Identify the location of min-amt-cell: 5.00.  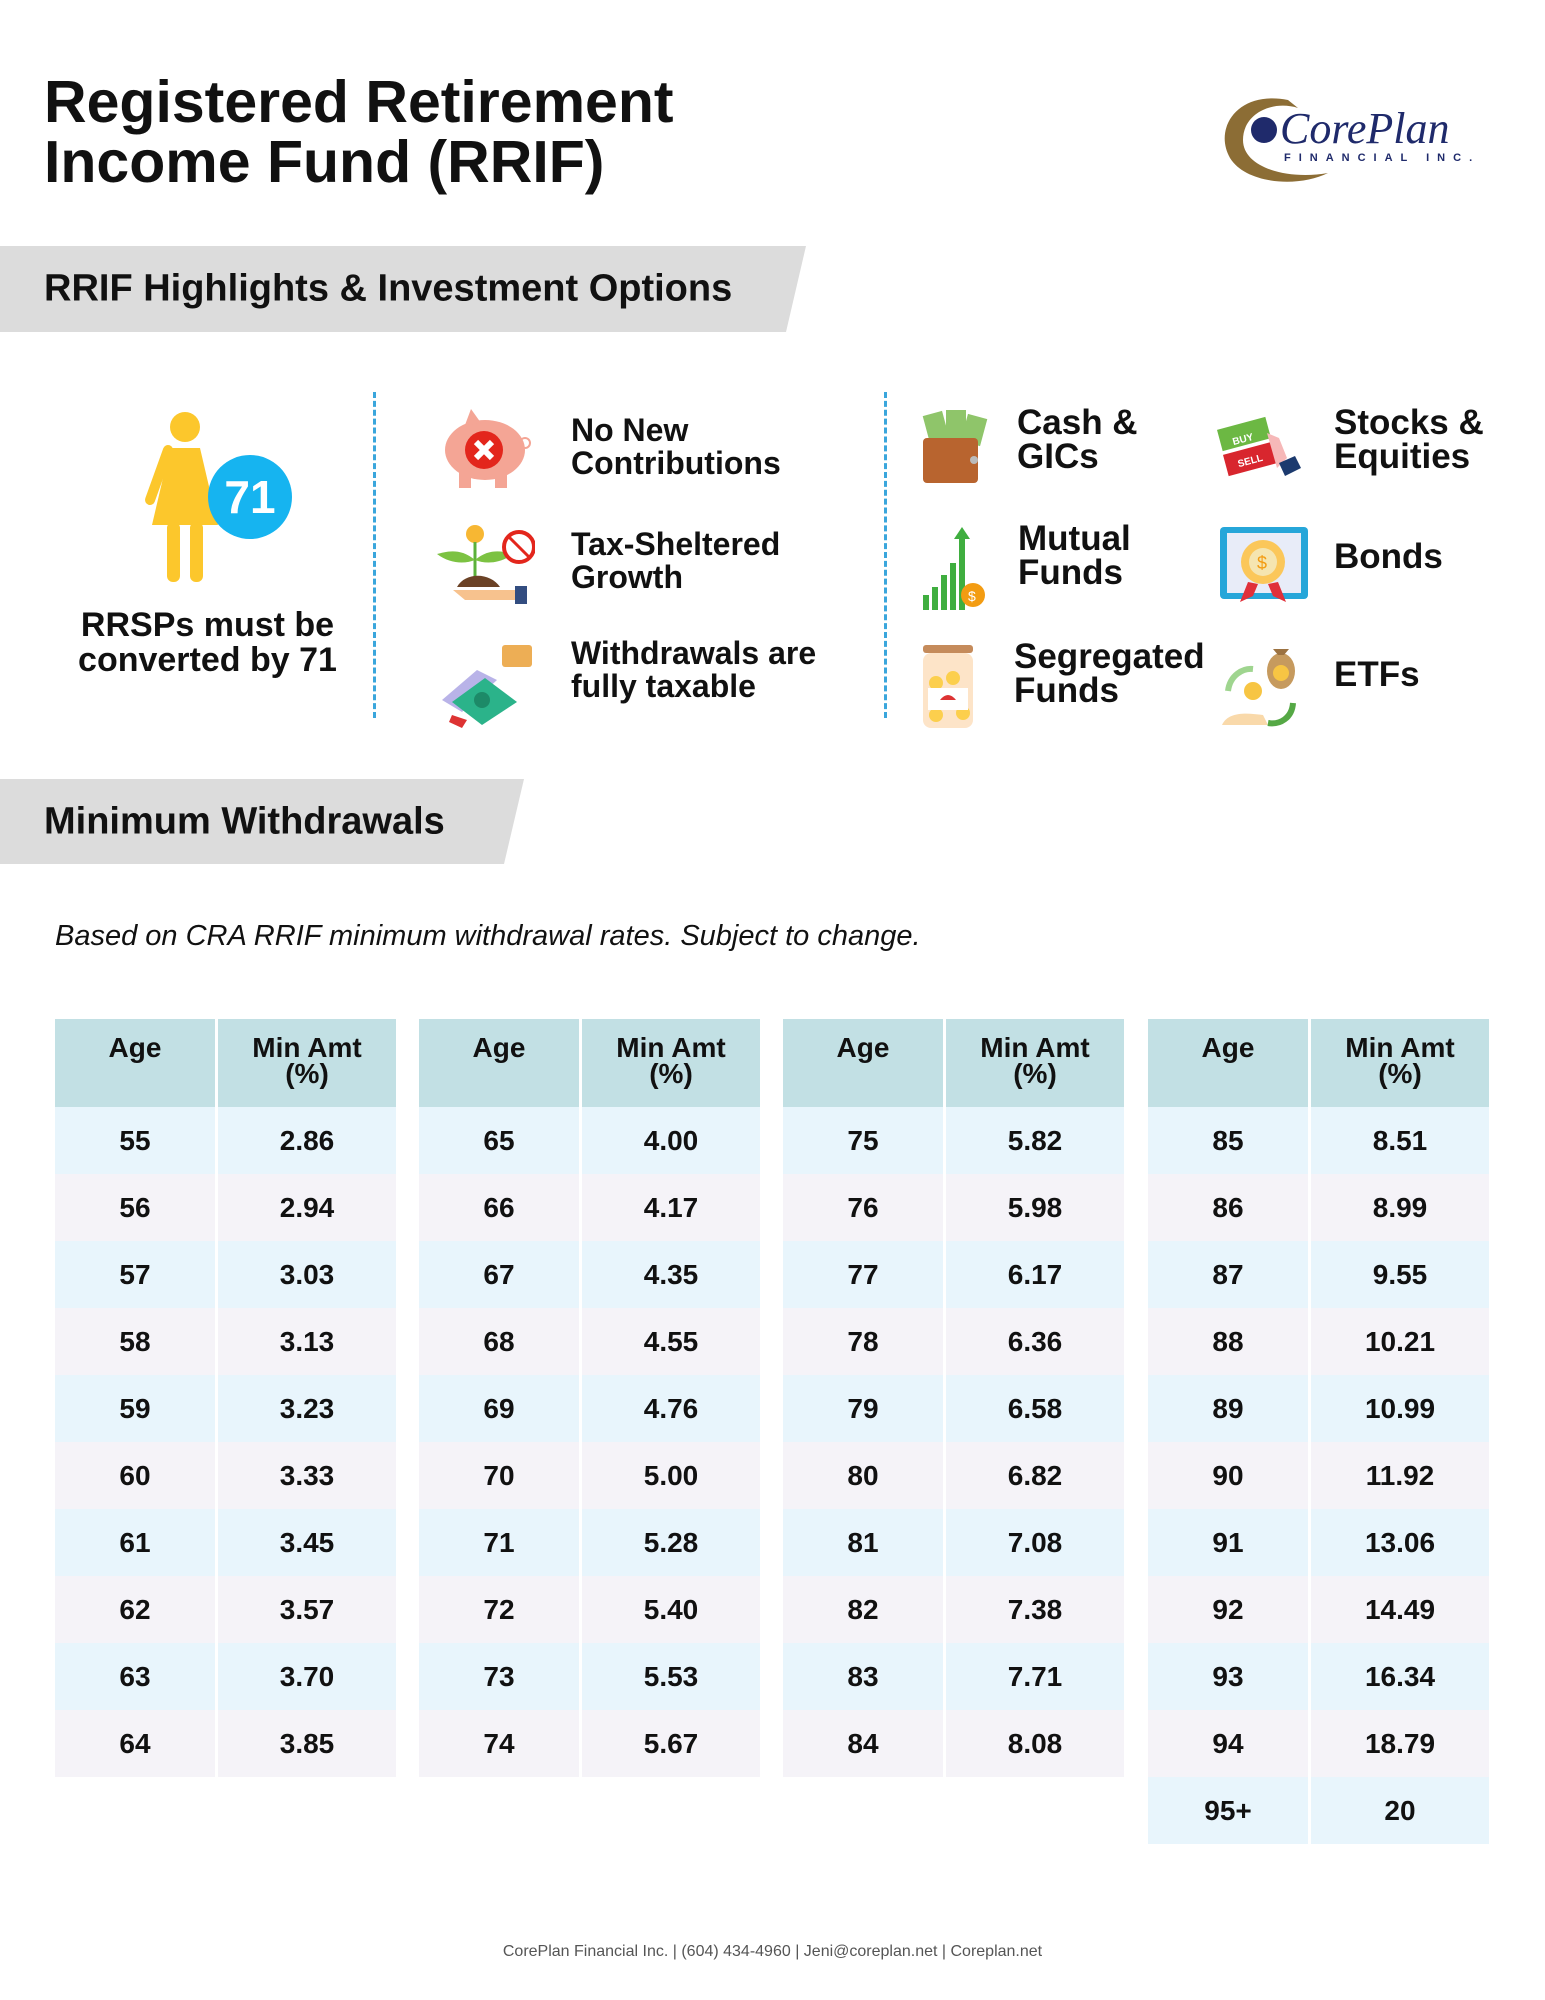
(671, 1475).